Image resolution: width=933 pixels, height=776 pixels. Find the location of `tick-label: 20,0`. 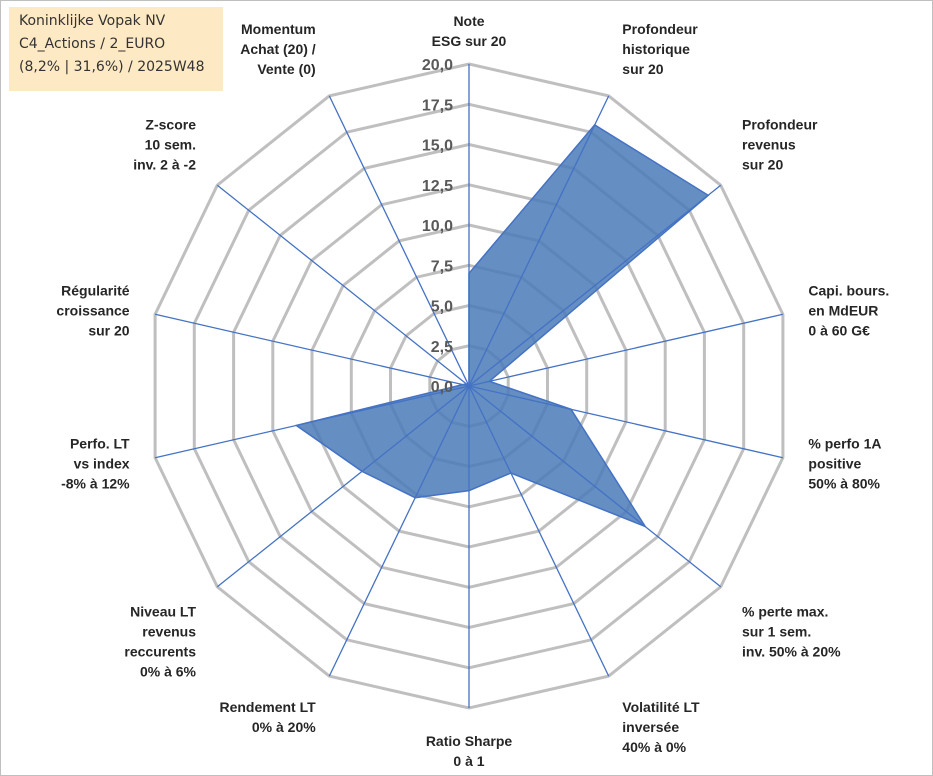

tick-label: 20,0 is located at coordinates (437, 65).